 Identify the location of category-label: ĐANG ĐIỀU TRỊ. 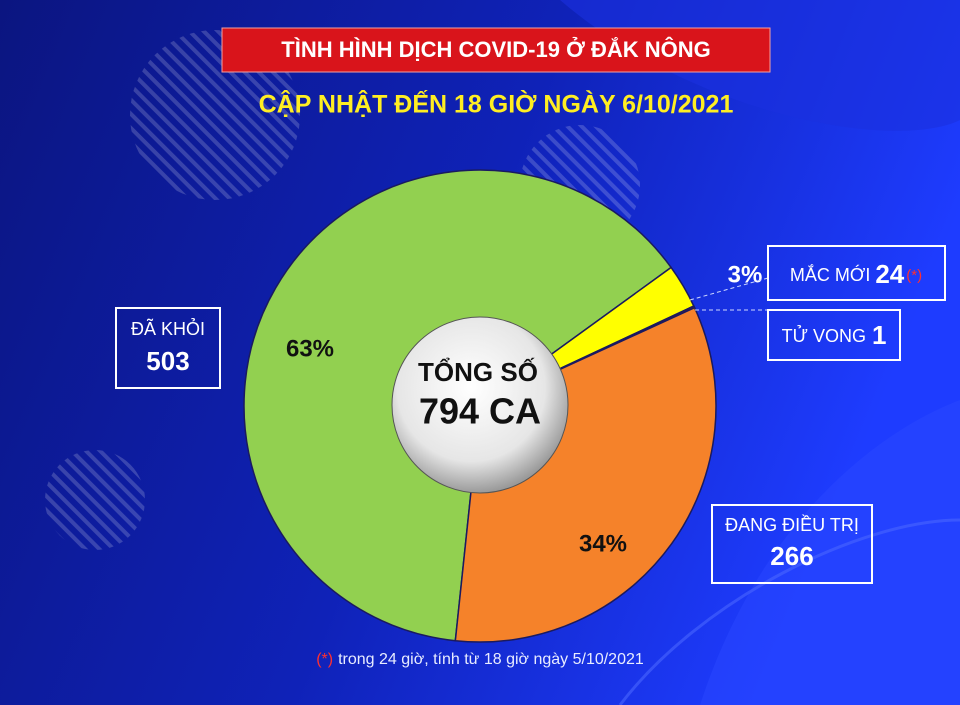
(792, 524).